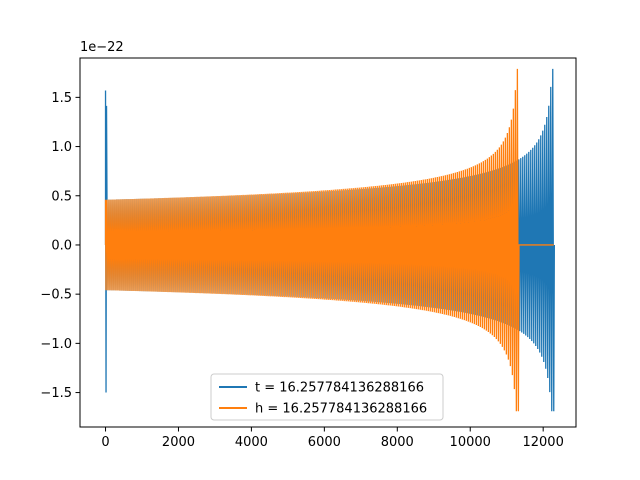  Describe the element at coordinates (324, 442) in the screenshot. I see `x-tick-label: 6000` at that location.